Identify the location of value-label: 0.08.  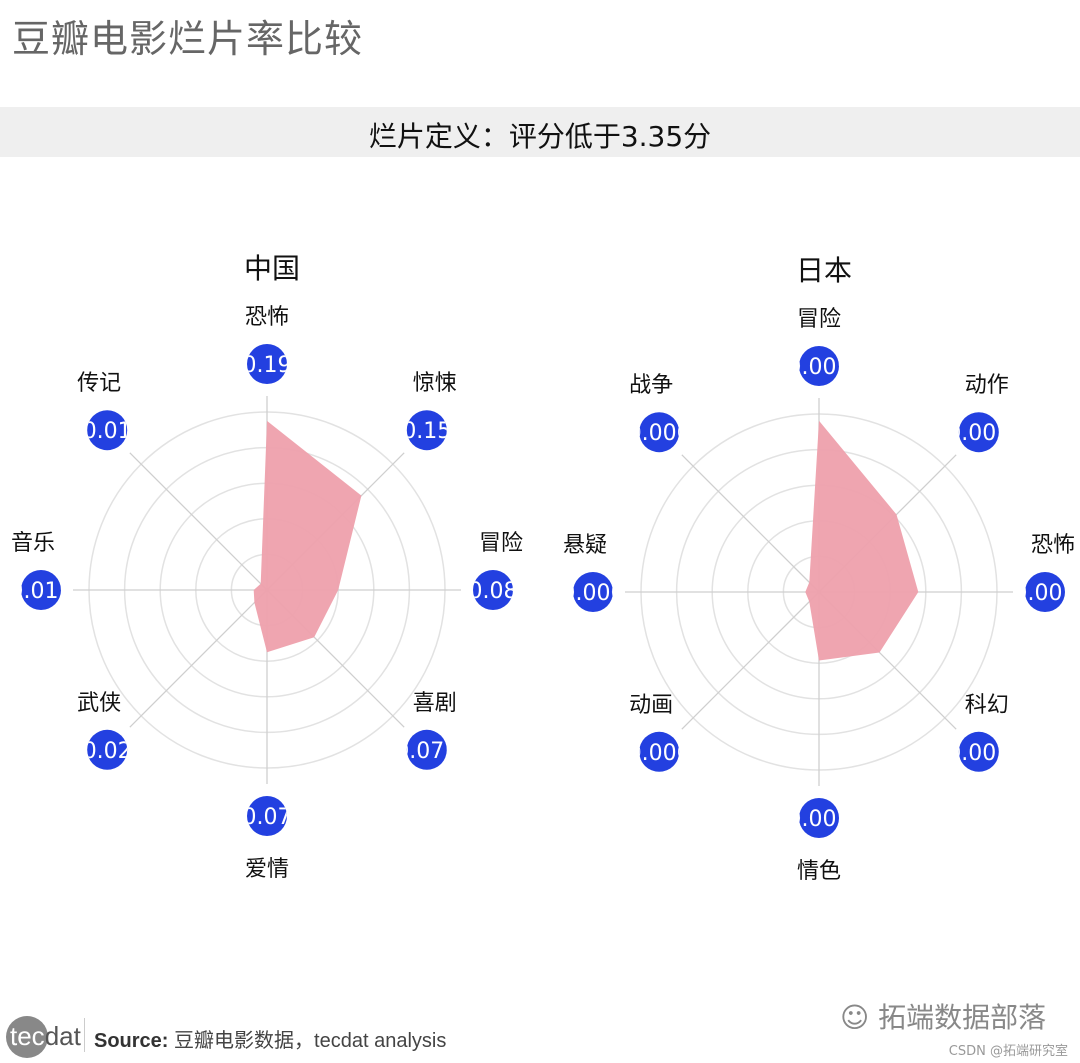
(493, 591).